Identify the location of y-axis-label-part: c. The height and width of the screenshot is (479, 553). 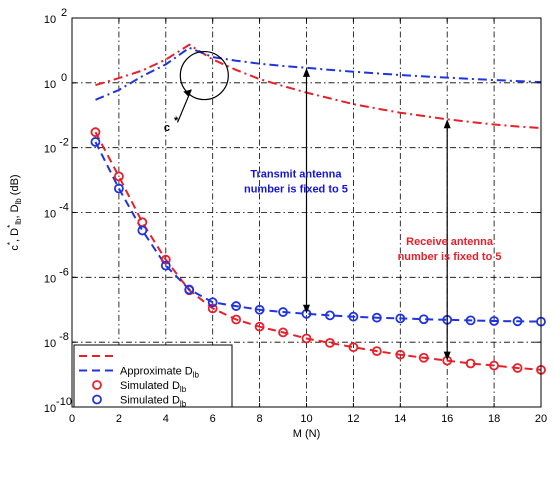
(15, 248).